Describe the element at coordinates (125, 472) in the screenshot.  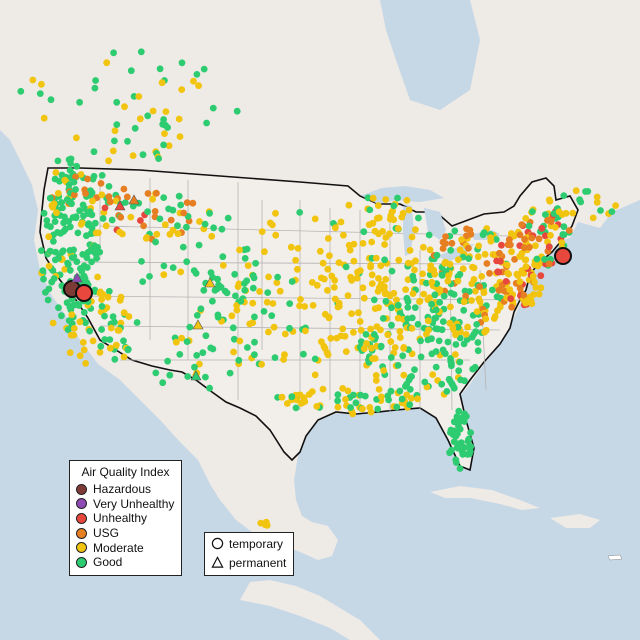
I see `aqi-legend-title: Air Quality Index` at that location.